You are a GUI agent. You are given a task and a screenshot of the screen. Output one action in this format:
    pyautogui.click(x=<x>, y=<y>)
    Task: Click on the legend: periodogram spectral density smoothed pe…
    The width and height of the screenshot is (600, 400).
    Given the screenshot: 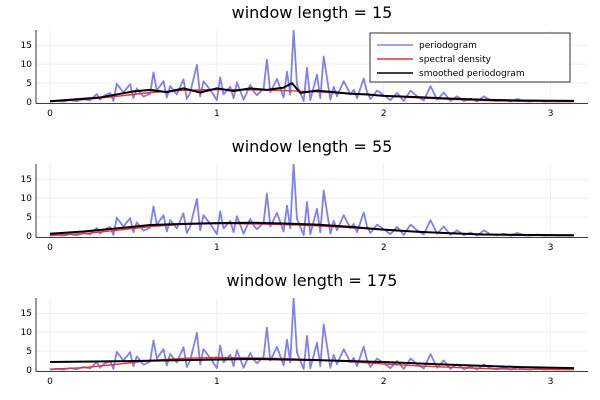 What is the action you would take?
    pyautogui.click(x=470, y=57)
    